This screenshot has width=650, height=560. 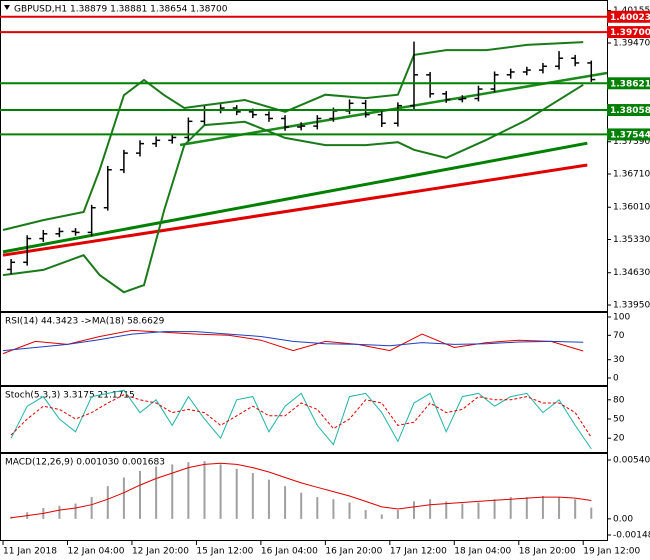 What do you see at coordinates (623, 519) in the screenshot?
I see `y-tick-label: 0.00` at bounding box center [623, 519].